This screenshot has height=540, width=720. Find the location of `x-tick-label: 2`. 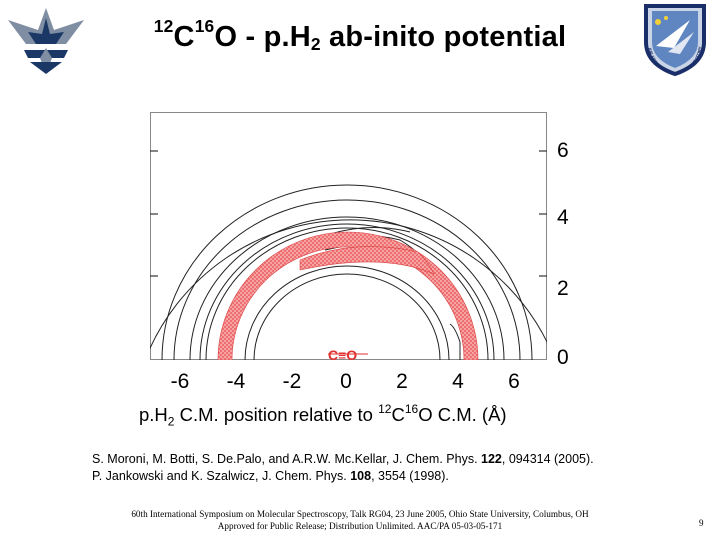

x-tick-label: 2 is located at coordinates (402, 381).